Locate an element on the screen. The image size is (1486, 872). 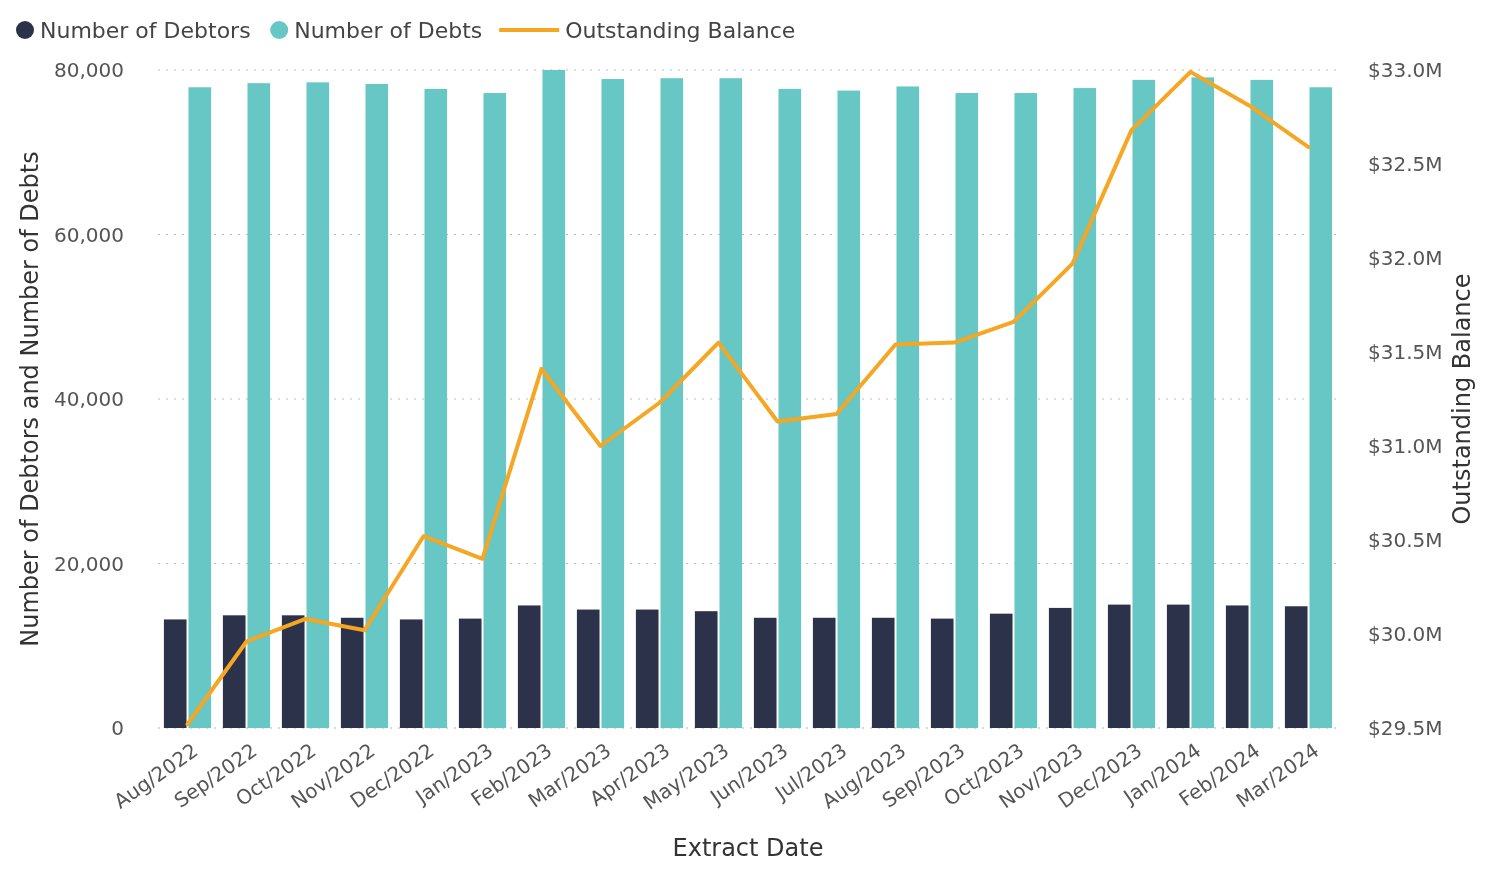
y2-axis-title: Outstanding Balance is located at coordinates (1462, 399).